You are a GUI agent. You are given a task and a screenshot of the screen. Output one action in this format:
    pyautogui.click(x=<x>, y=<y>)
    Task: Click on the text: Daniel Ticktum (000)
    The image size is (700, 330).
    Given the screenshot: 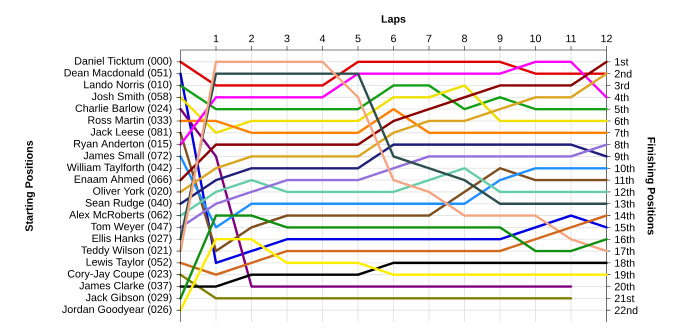 What is the action you would take?
    pyautogui.click(x=123, y=61)
    